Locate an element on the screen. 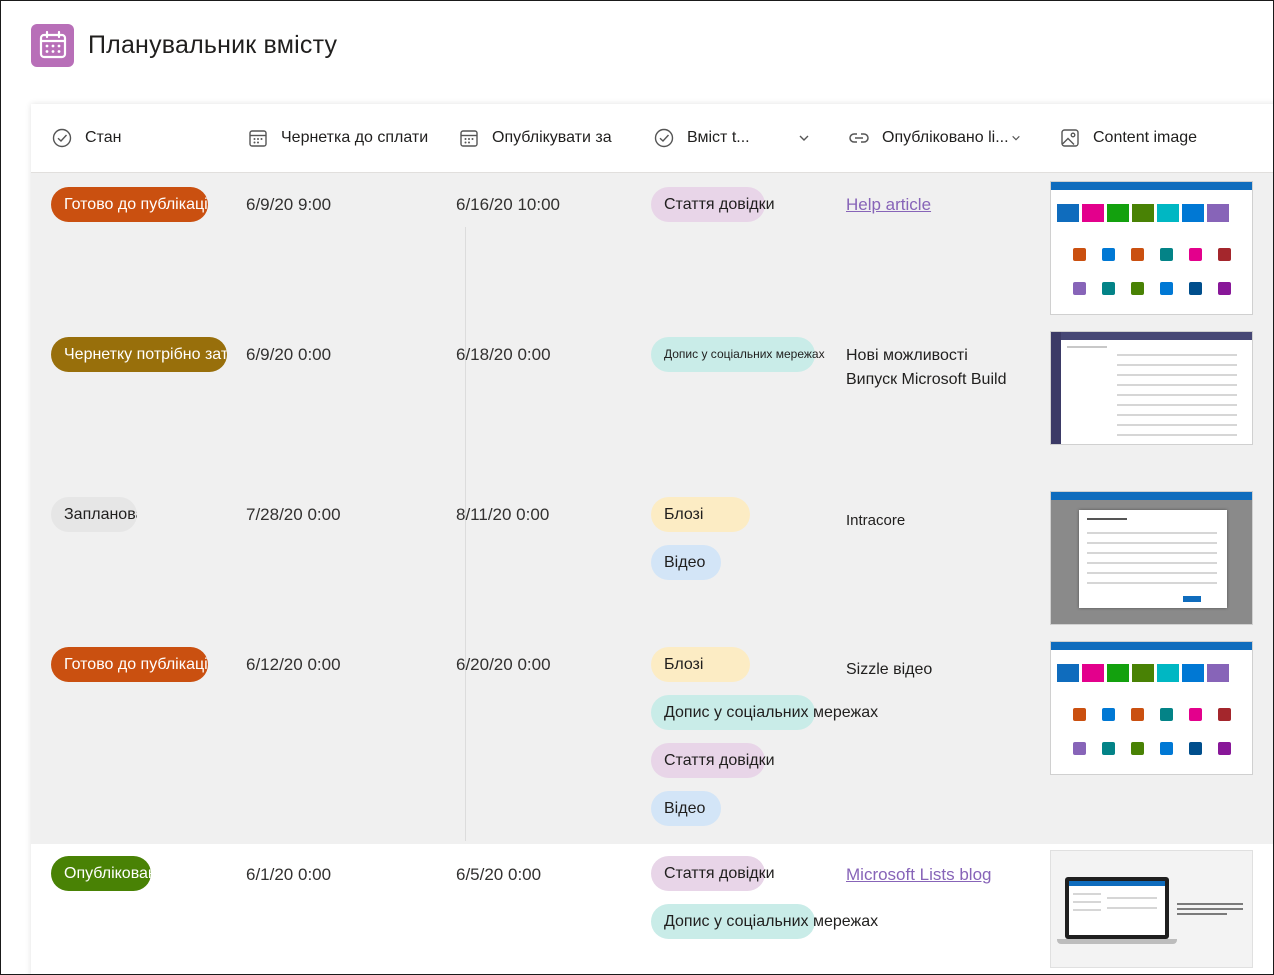  image-icon is located at coordinates (1070, 138).